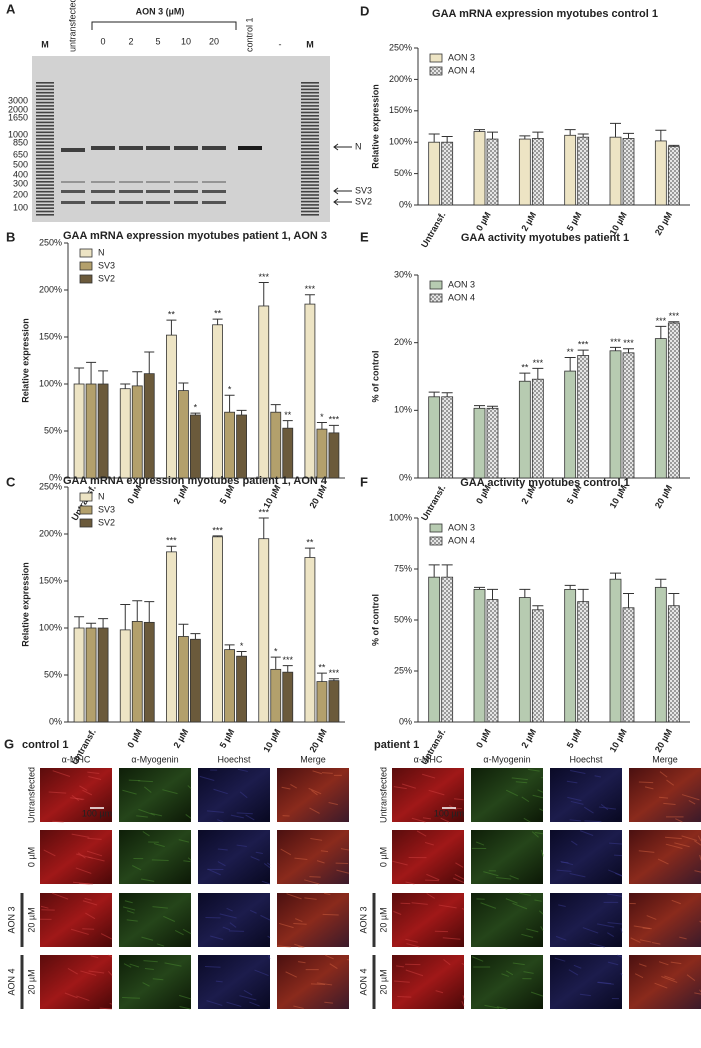 The width and height of the screenshot is (701, 1048). I want to click on legend-swatch, so click(86, 523).